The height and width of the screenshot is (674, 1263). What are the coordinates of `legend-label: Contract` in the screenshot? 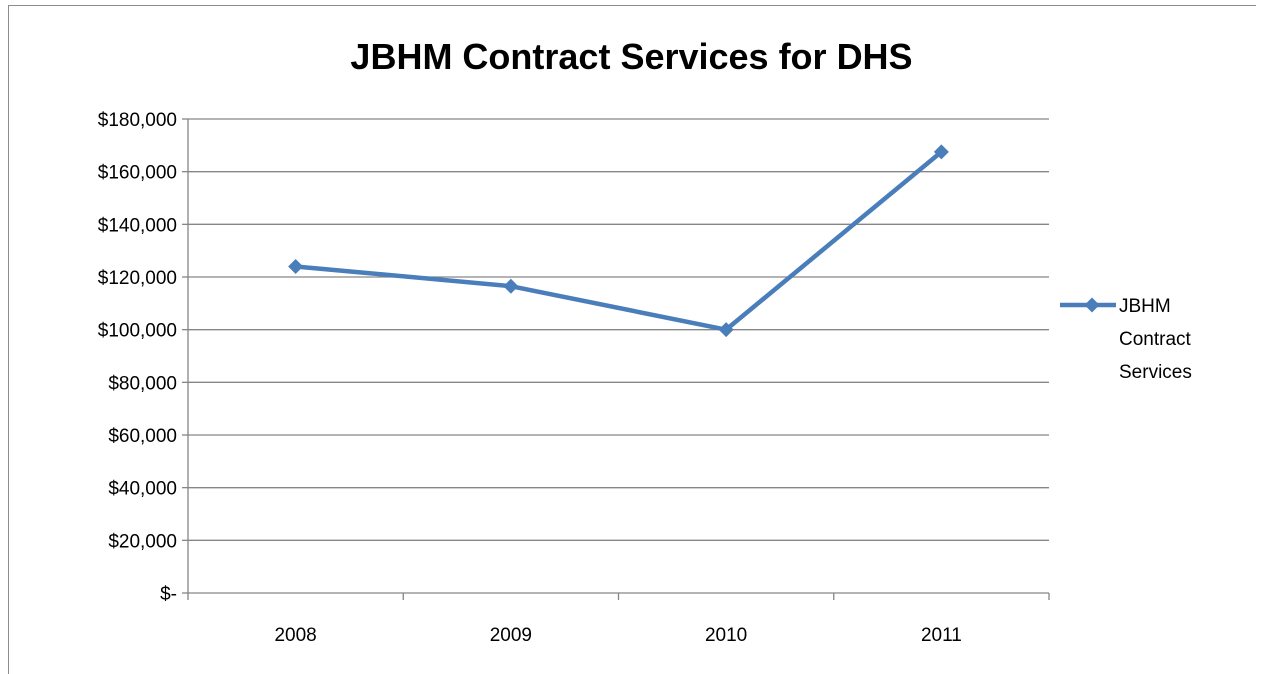 It's located at (1155, 339).